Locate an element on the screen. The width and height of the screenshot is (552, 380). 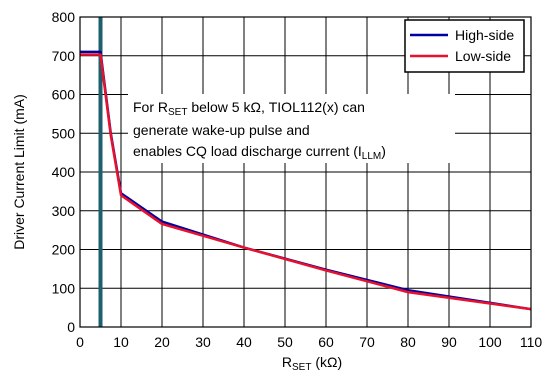
x-tick-label: 50 is located at coordinates (285, 342).